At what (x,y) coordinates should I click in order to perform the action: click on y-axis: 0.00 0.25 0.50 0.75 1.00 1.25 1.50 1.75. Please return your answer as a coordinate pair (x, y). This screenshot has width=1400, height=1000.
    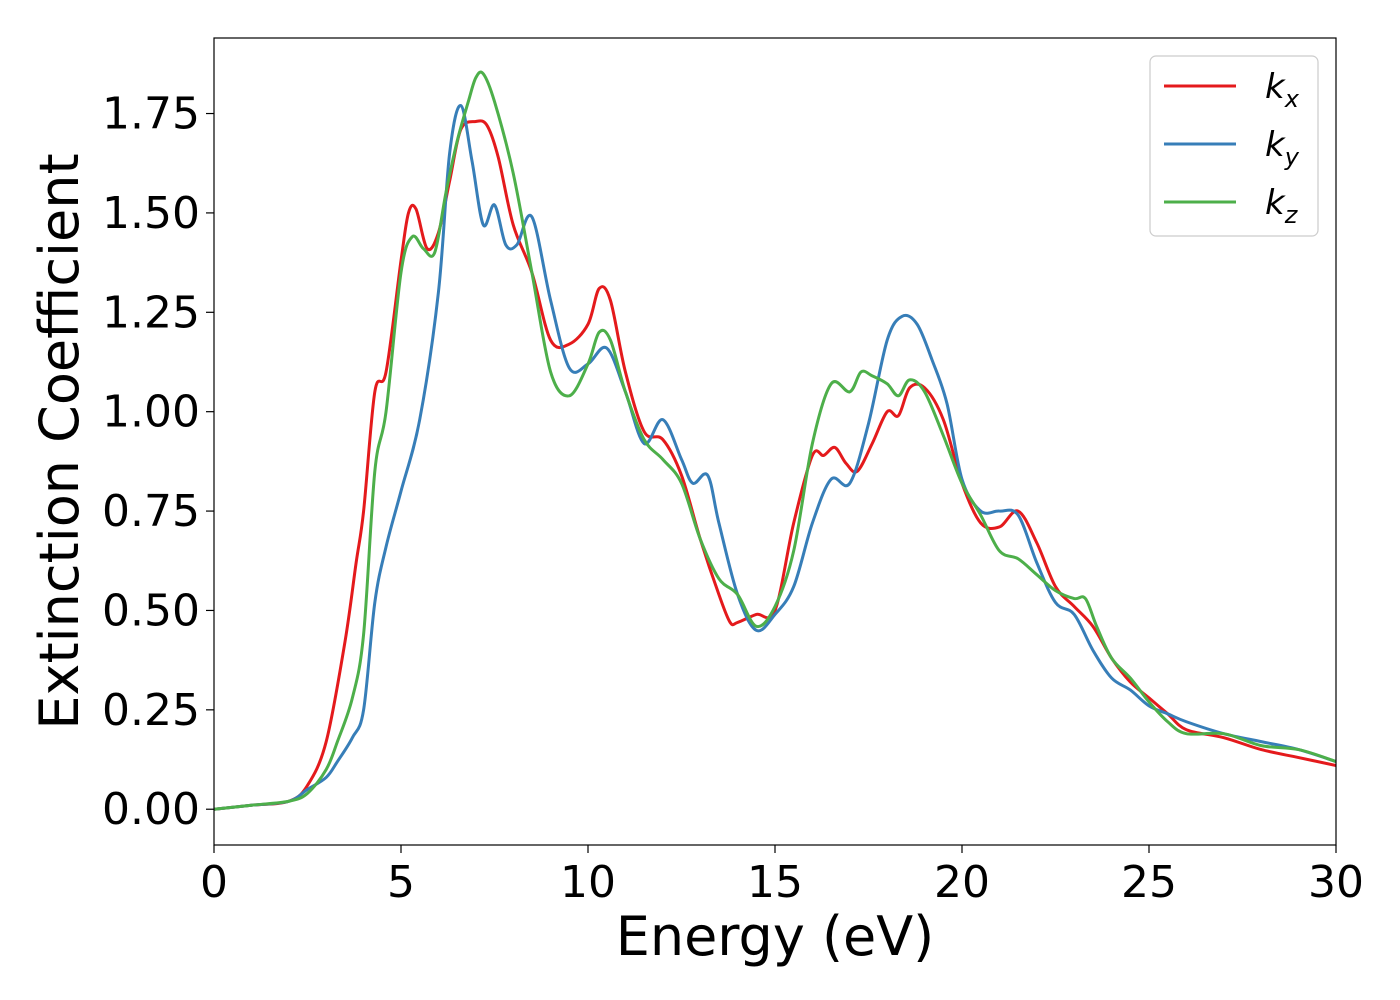
    Looking at the image, I should click on (158, 462).